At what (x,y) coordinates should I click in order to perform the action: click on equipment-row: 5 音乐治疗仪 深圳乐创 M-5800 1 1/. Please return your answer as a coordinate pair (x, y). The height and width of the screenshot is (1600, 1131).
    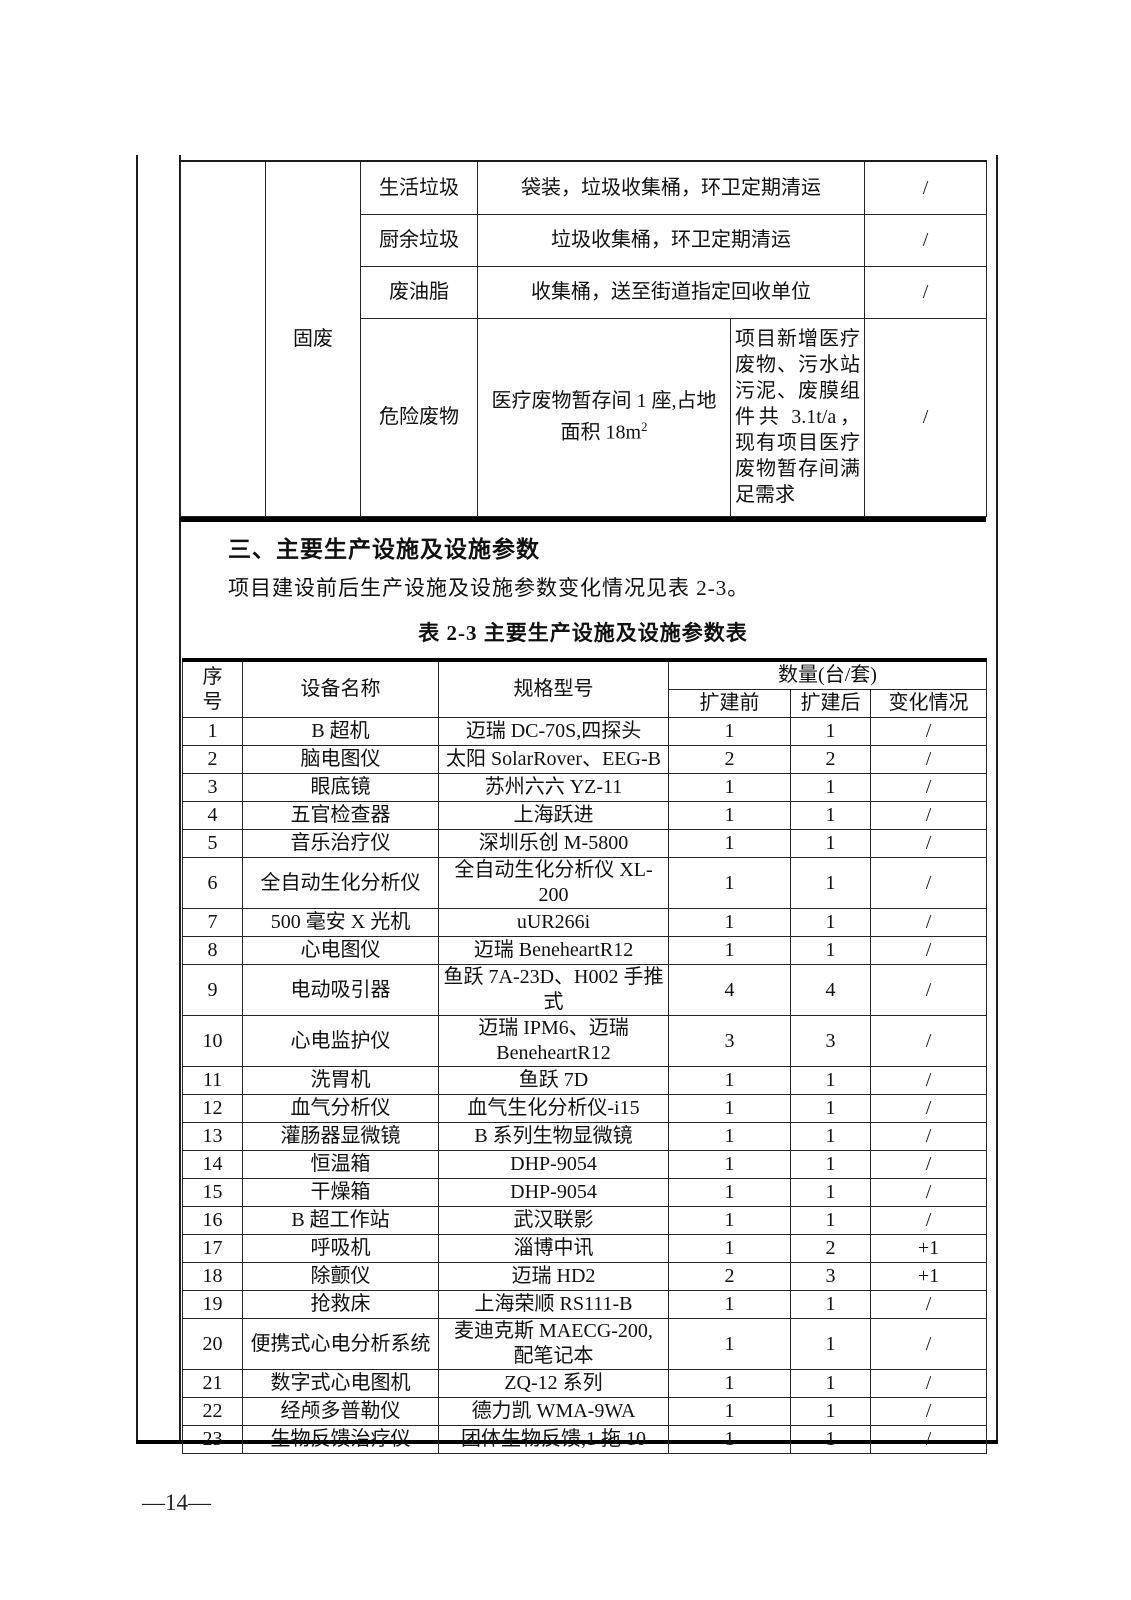
    Looking at the image, I should click on (584, 843).